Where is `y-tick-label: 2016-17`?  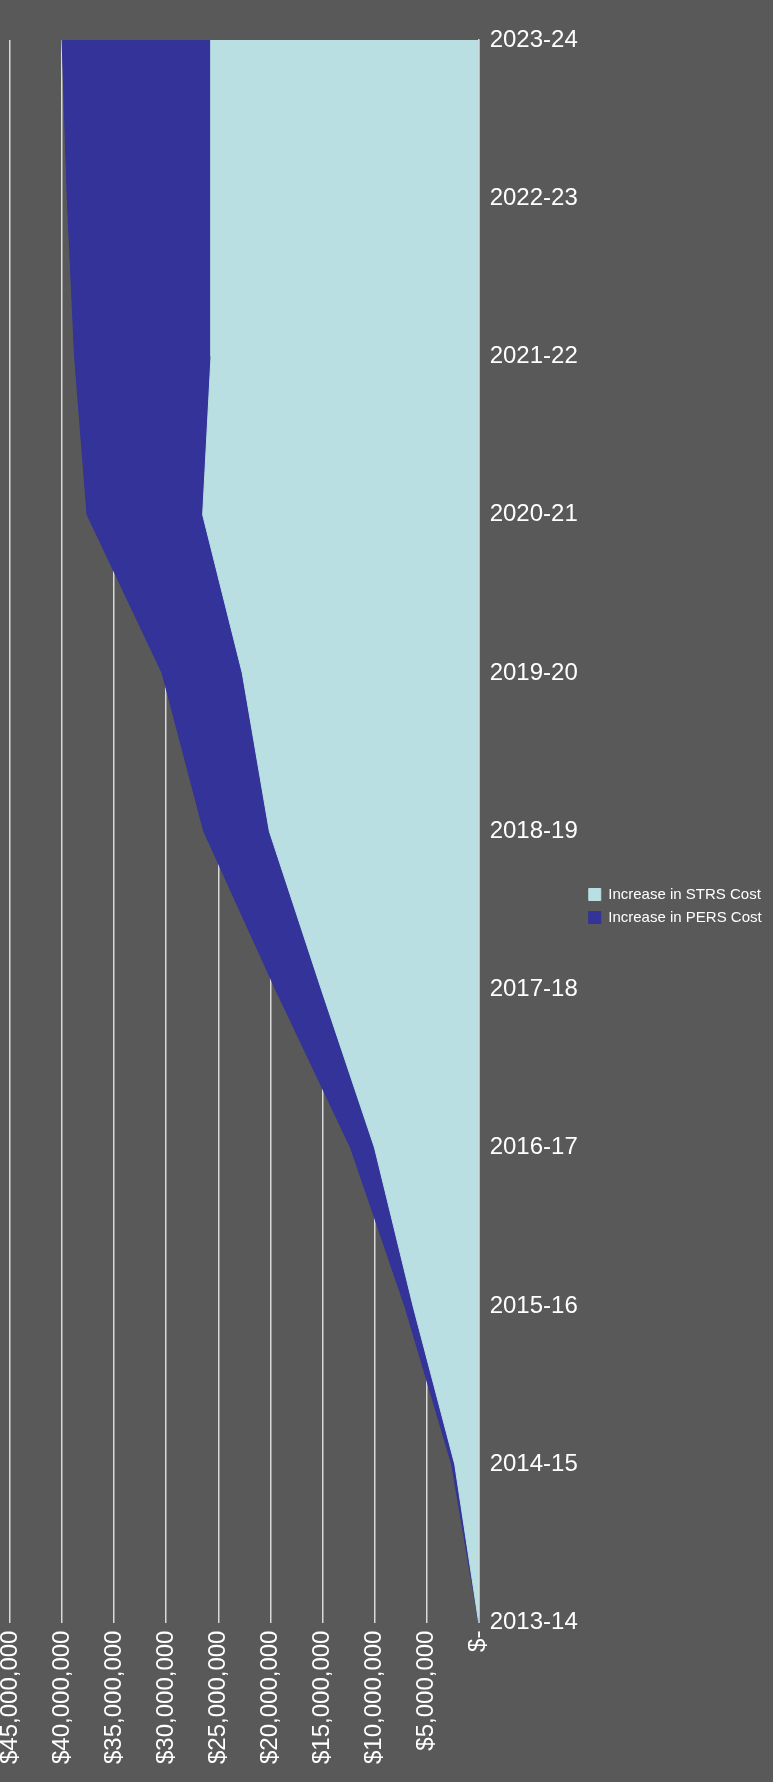
y-tick-label: 2016-17 is located at coordinates (533, 1146).